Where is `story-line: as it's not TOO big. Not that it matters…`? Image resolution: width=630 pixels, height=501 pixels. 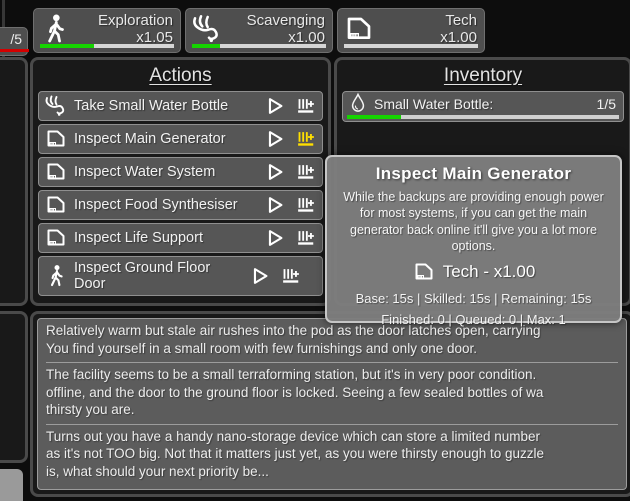
story-line: as it's not TOO big. Not that it matters… is located at coordinates (295, 453).